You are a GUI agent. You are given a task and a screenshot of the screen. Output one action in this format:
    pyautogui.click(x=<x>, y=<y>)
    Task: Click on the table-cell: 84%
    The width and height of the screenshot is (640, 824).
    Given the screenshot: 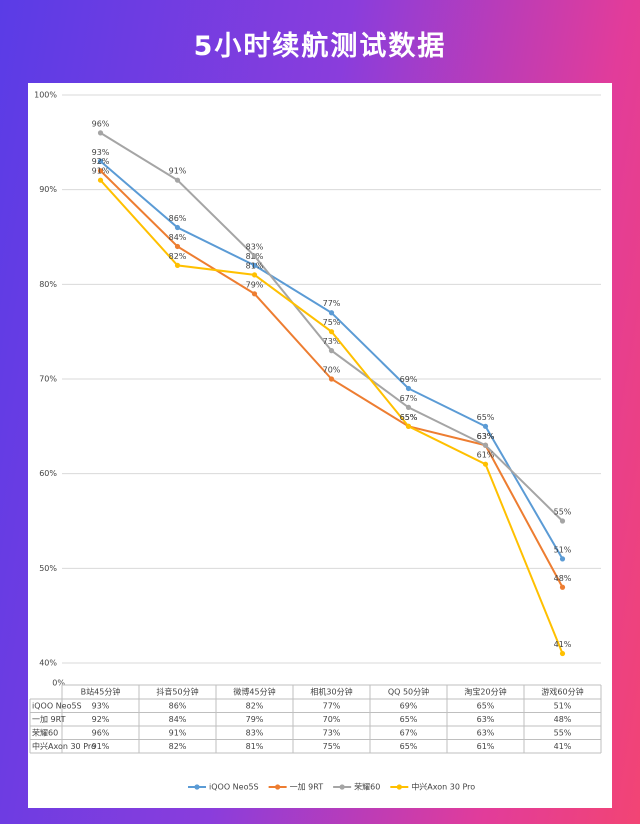 What is the action you would take?
    pyautogui.click(x=178, y=719)
    